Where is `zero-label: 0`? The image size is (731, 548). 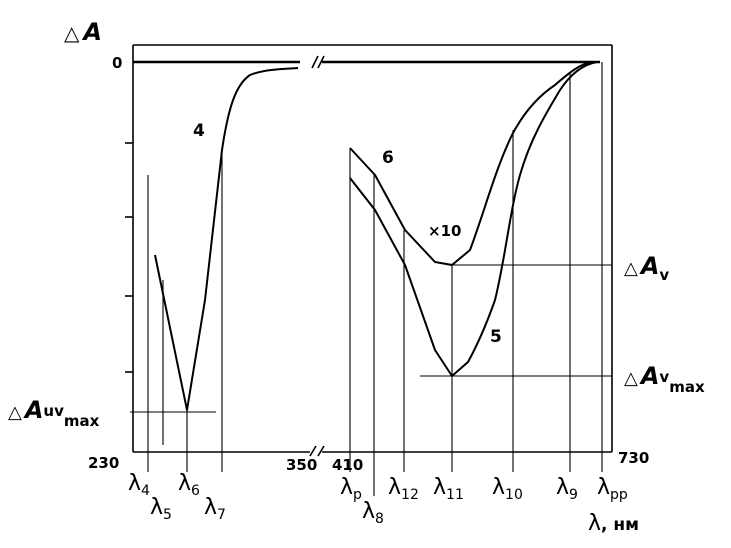 zero-label: 0 is located at coordinates (117, 63).